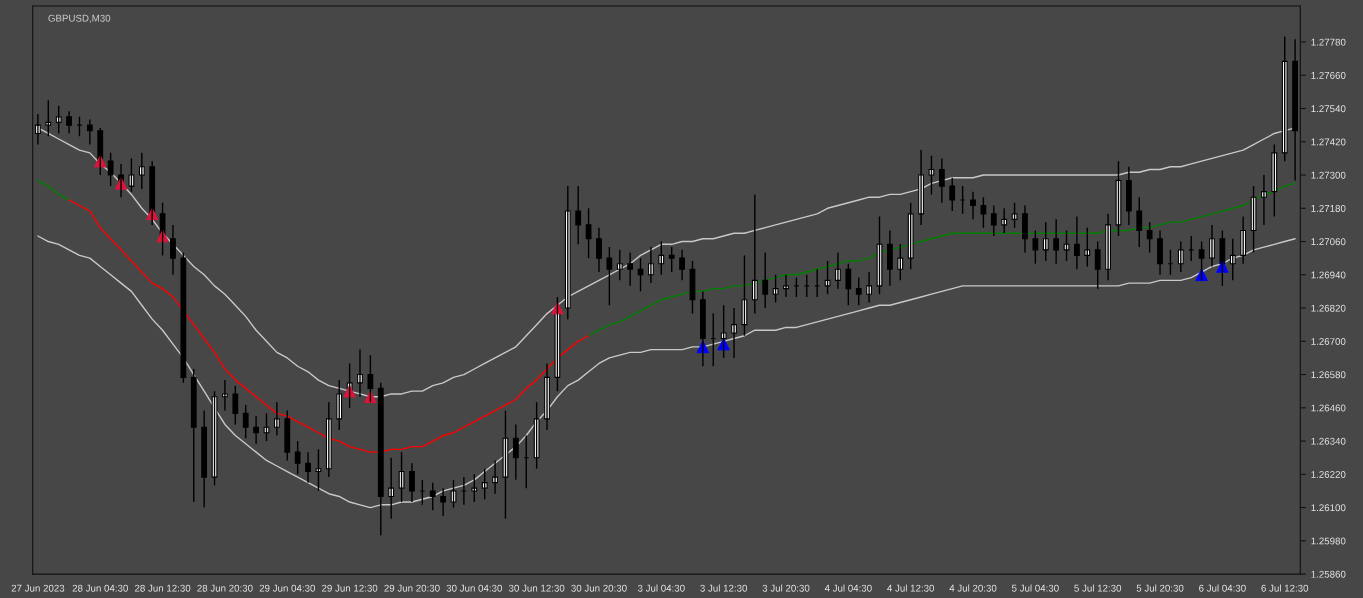  I want to click on x-tick-label: 30 Jun 04:30, so click(474, 588).